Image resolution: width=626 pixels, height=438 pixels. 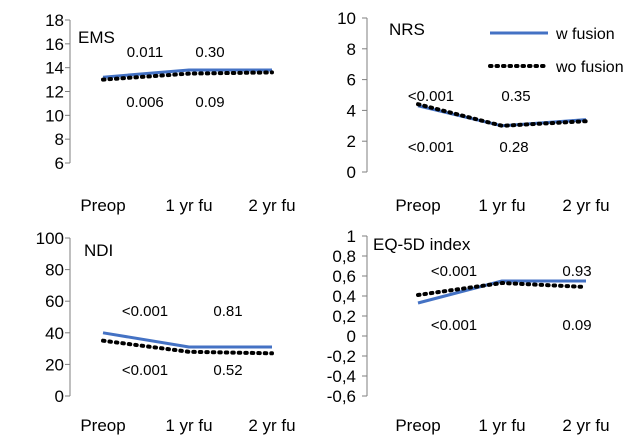 What do you see at coordinates (209, 52) in the screenshot?
I see `p-value-upper: 0.30` at bounding box center [209, 52].